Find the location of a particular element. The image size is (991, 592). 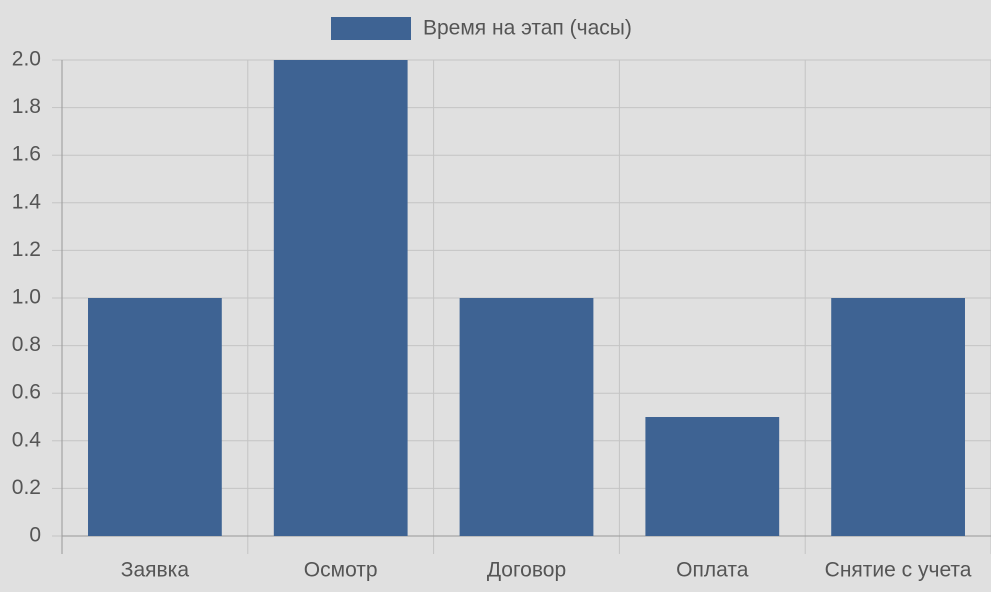

x-tick-label: Заявка is located at coordinates (155, 570).